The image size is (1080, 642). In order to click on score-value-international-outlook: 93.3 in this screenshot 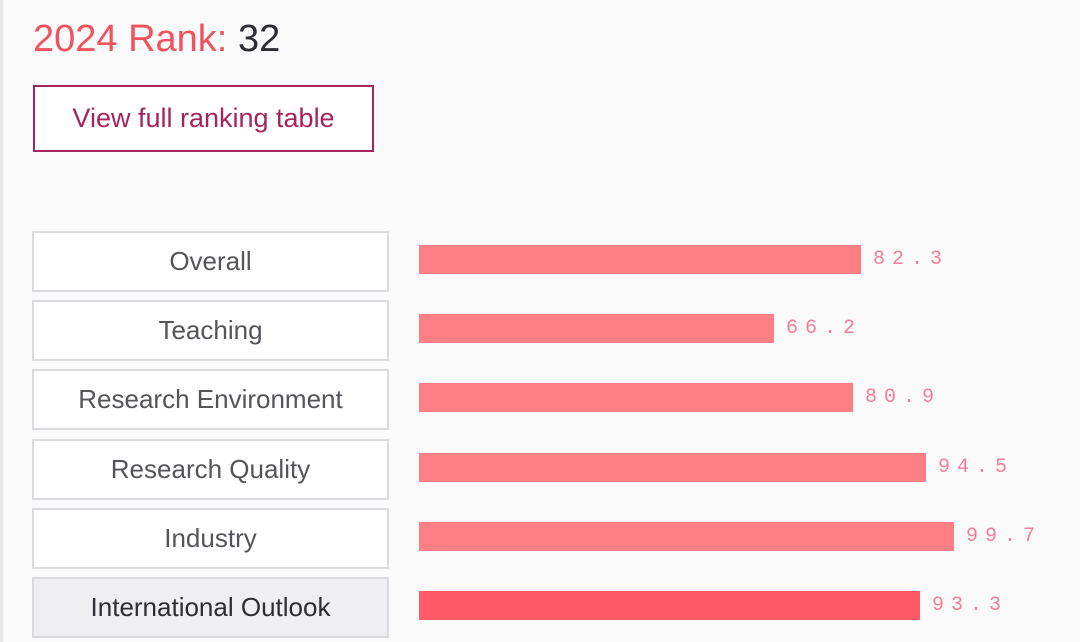, I will do `click(970, 605)`.